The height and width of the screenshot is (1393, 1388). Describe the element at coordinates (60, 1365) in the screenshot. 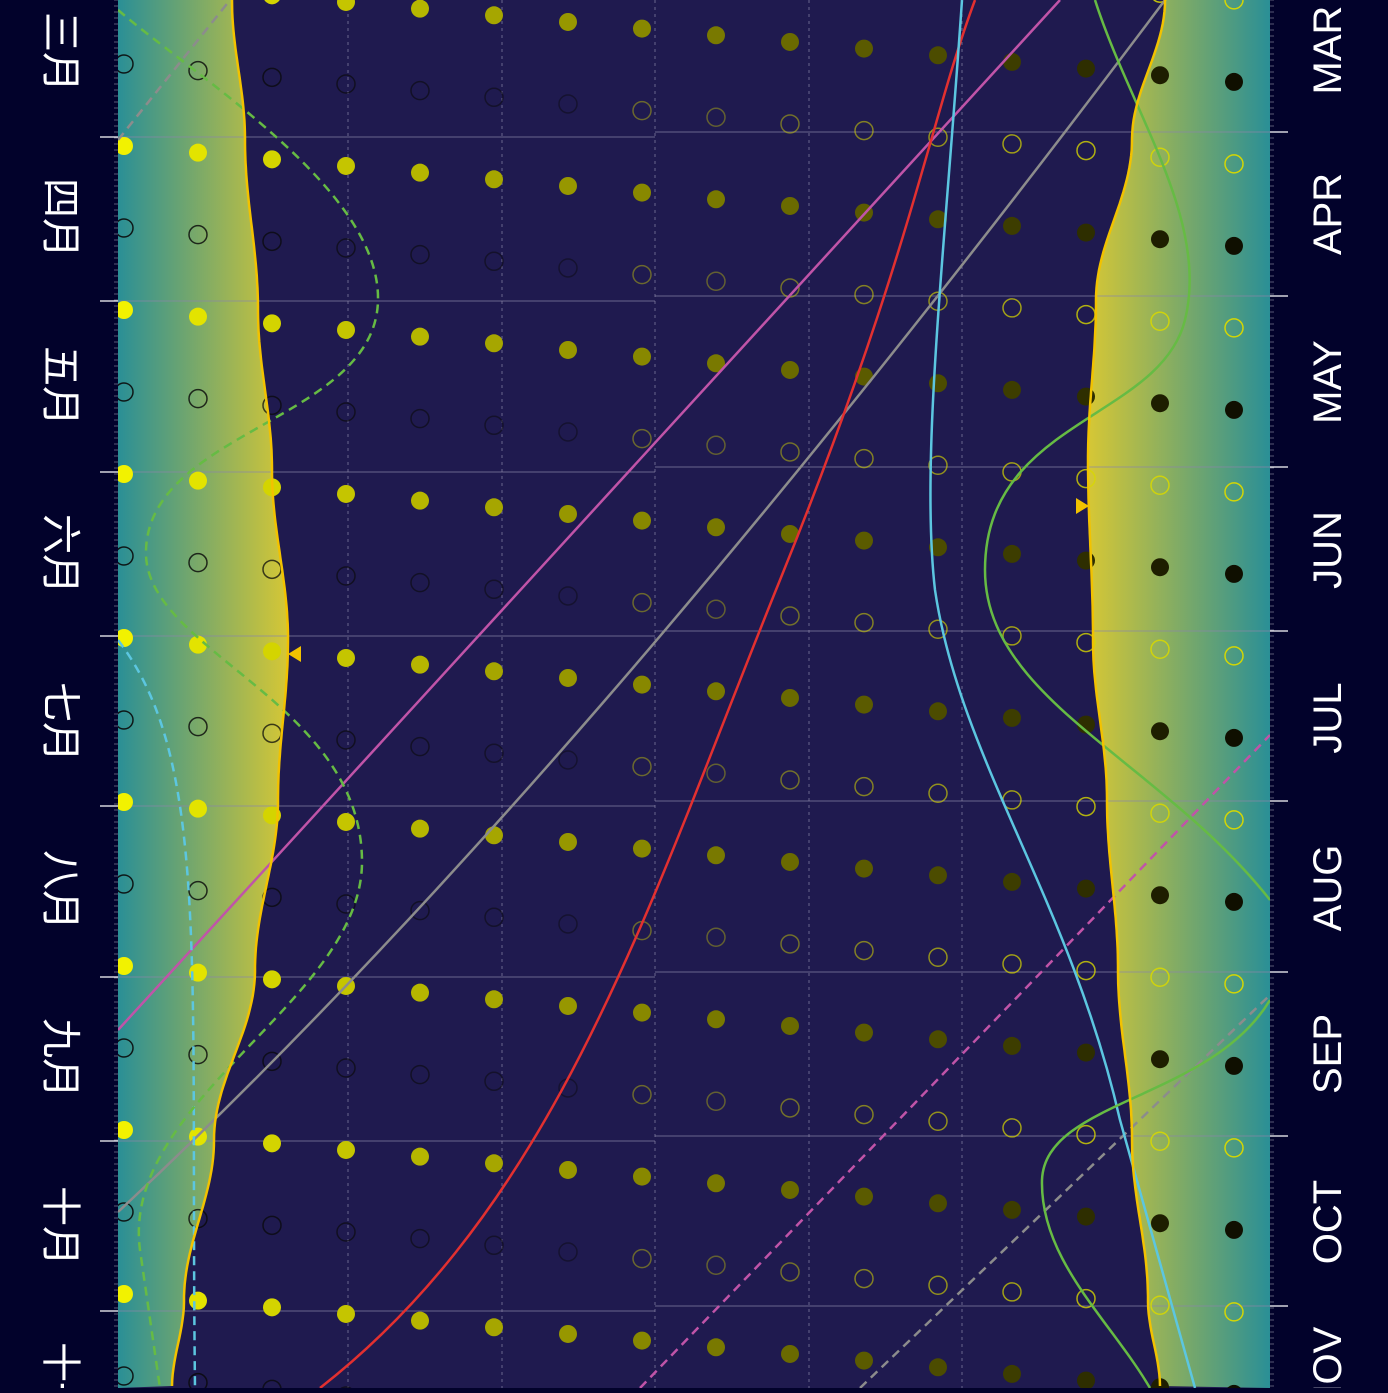

I see `month-label-left-8: 十一` at that location.